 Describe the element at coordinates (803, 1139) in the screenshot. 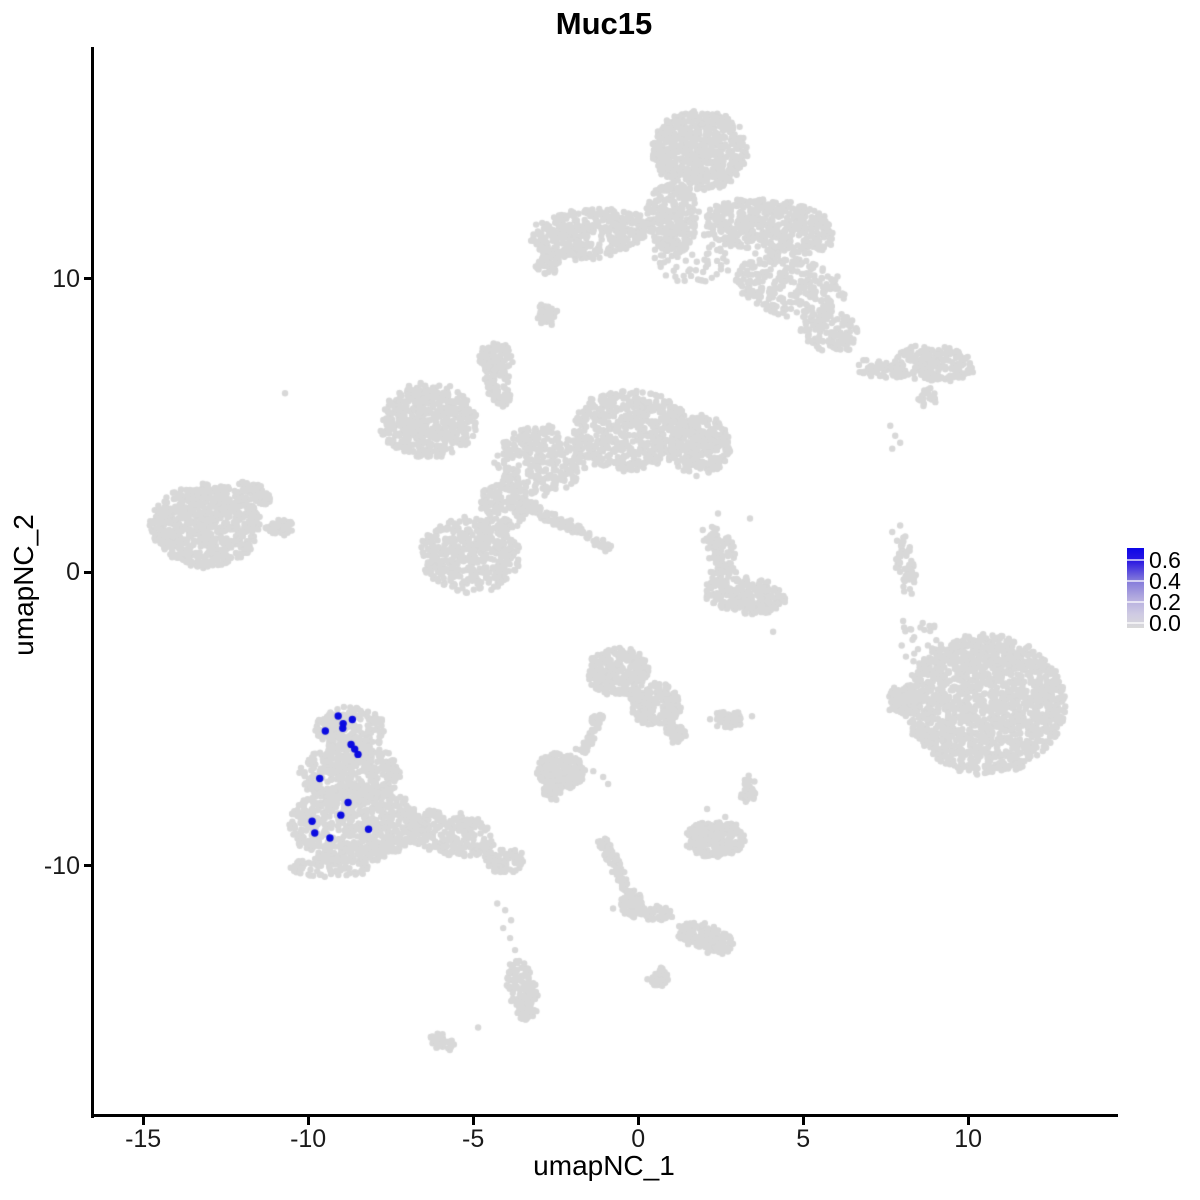

I see `x-tick-label: 5` at that location.